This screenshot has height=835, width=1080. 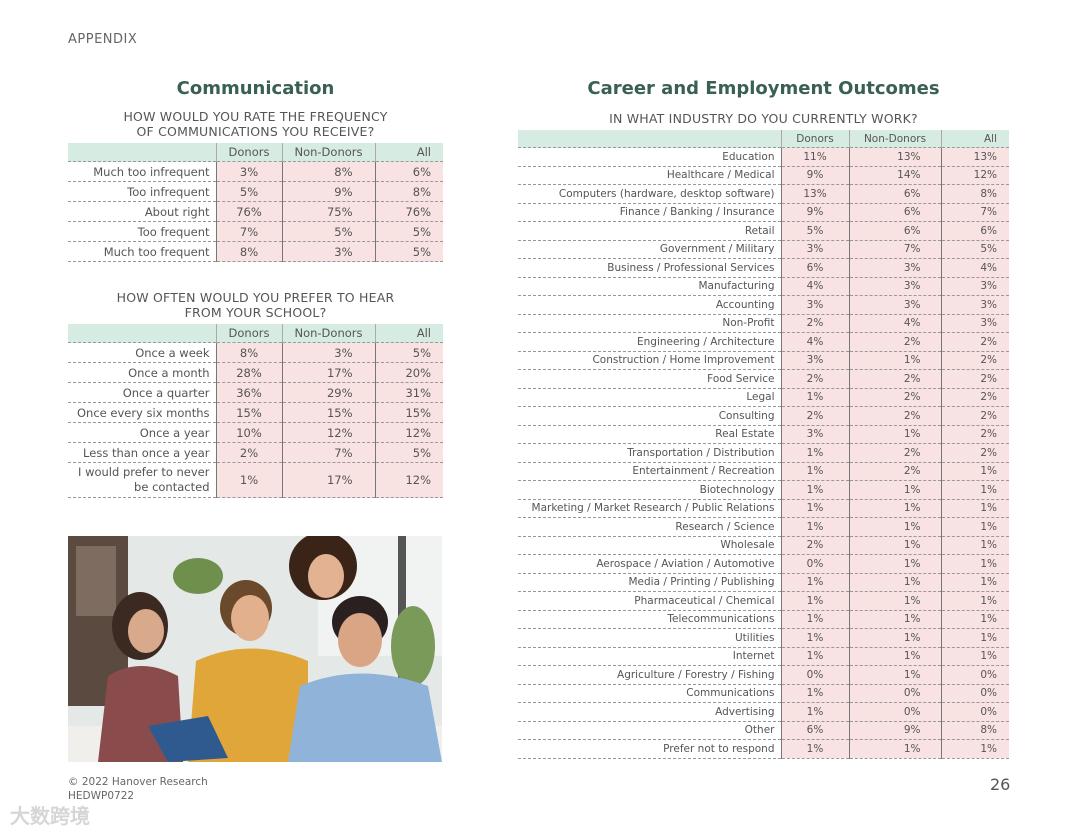 What do you see at coordinates (649, 378) in the screenshot?
I see `row-label: Food Service` at bounding box center [649, 378].